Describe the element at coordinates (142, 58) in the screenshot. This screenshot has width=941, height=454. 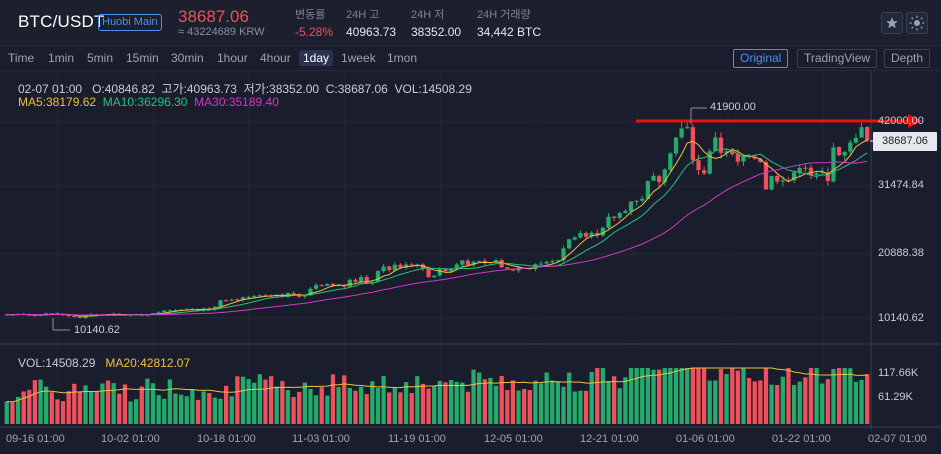
I see `timeframe-15min: 15min` at that location.